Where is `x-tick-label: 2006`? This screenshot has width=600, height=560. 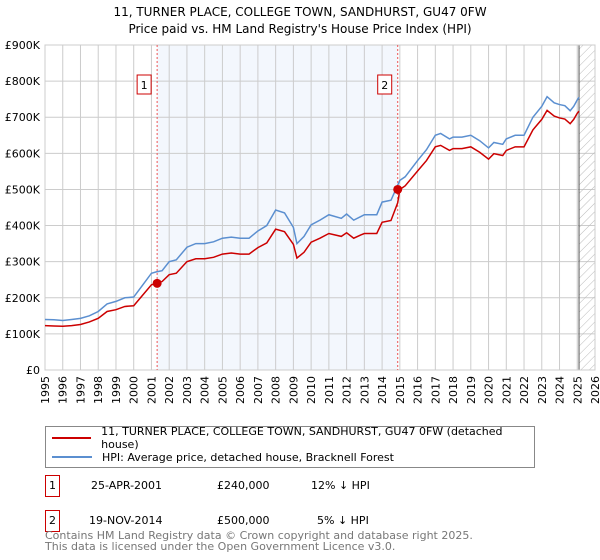 x-tick-label: 2006 is located at coordinates (240, 390).